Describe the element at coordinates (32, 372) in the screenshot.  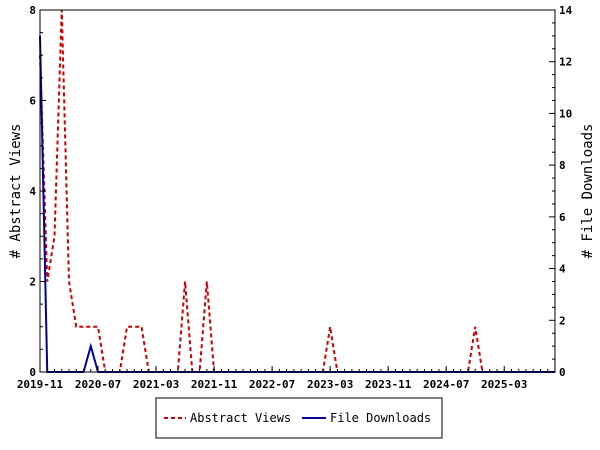
I see `y-left-tick-label: 0` at that location.